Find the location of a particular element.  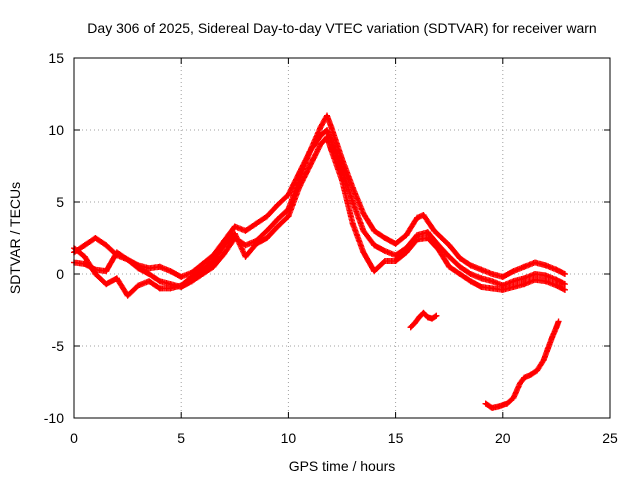

y-tick-label: 10 is located at coordinates (56, 130).